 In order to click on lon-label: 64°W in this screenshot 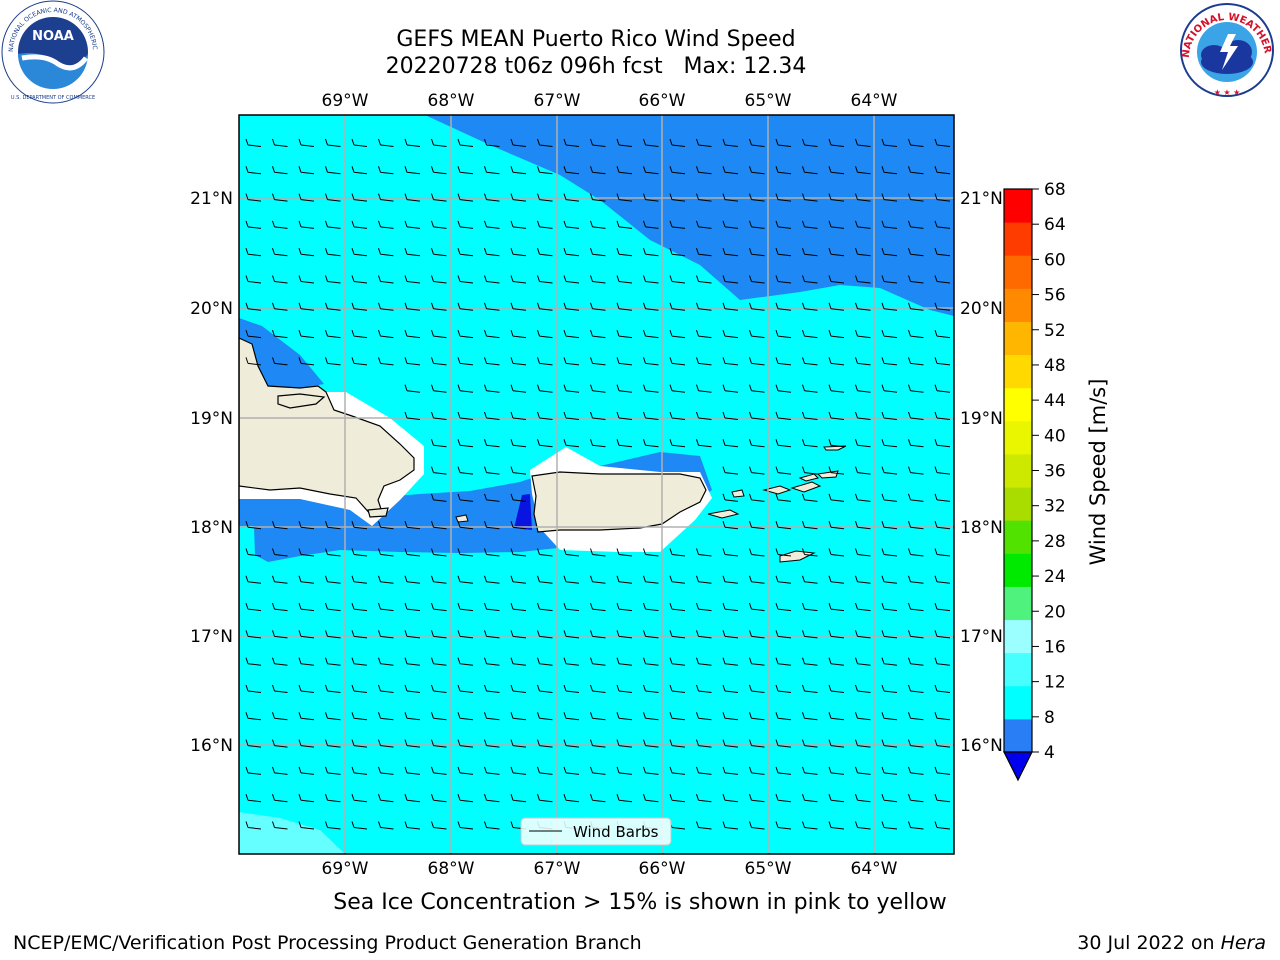, I will do `click(874, 101)`.